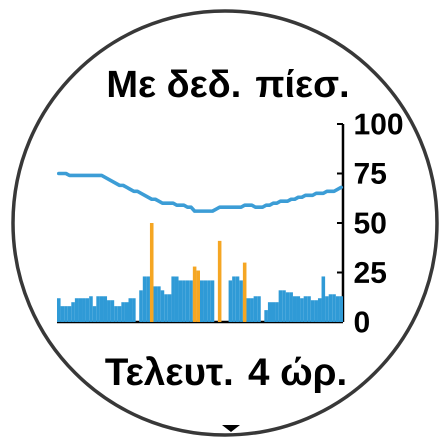 This screenshot has height=442, width=439. I want to click on y-tick-label: 50, so click(370, 223).